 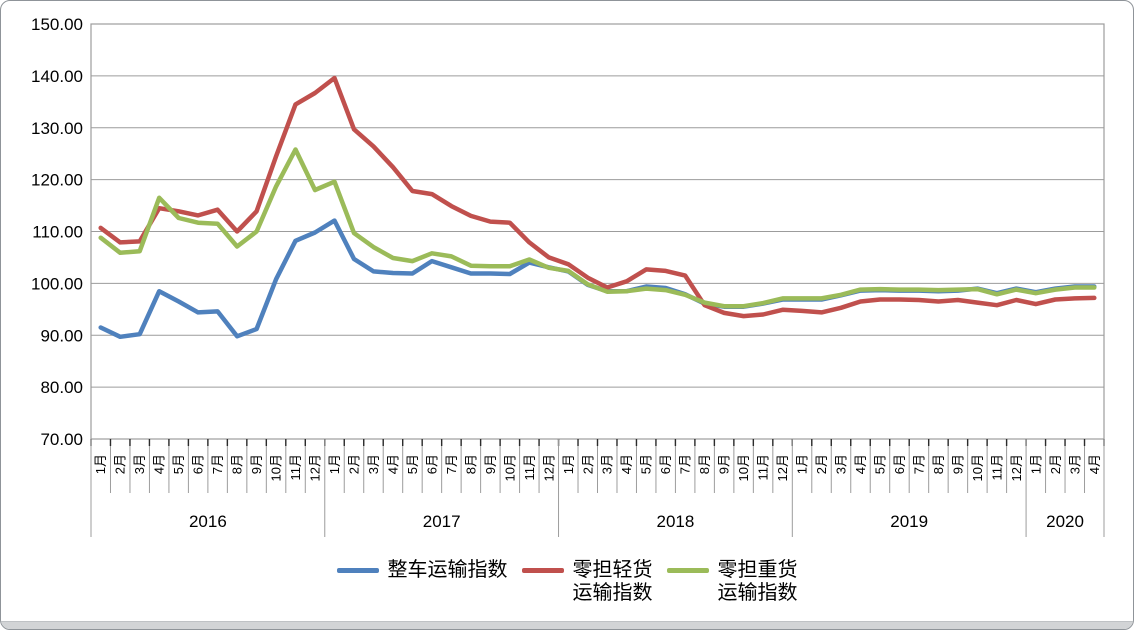 What do you see at coordinates (542, 570) in the screenshot?
I see `legend-line-sample-red` at bounding box center [542, 570].